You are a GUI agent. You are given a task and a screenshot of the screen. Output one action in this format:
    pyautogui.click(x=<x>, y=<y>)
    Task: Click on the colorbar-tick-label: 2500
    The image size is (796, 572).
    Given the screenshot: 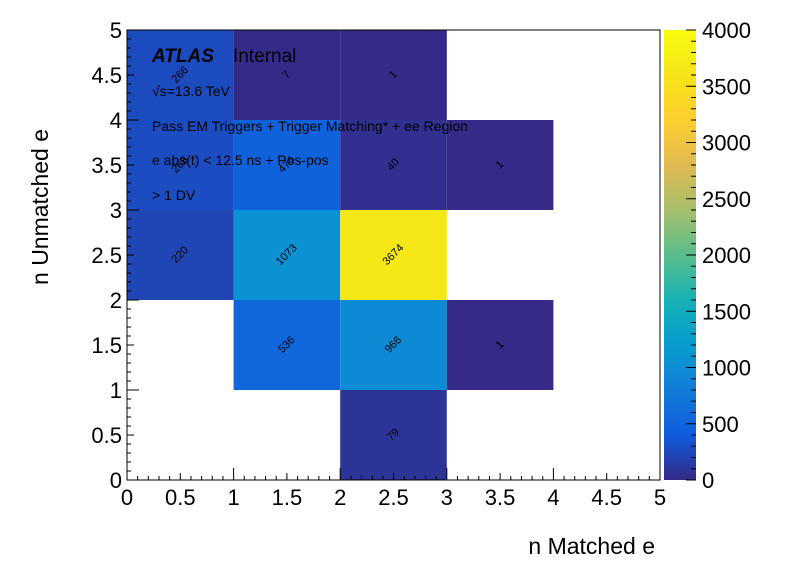 What is the action you would take?
    pyautogui.click(x=726, y=199)
    